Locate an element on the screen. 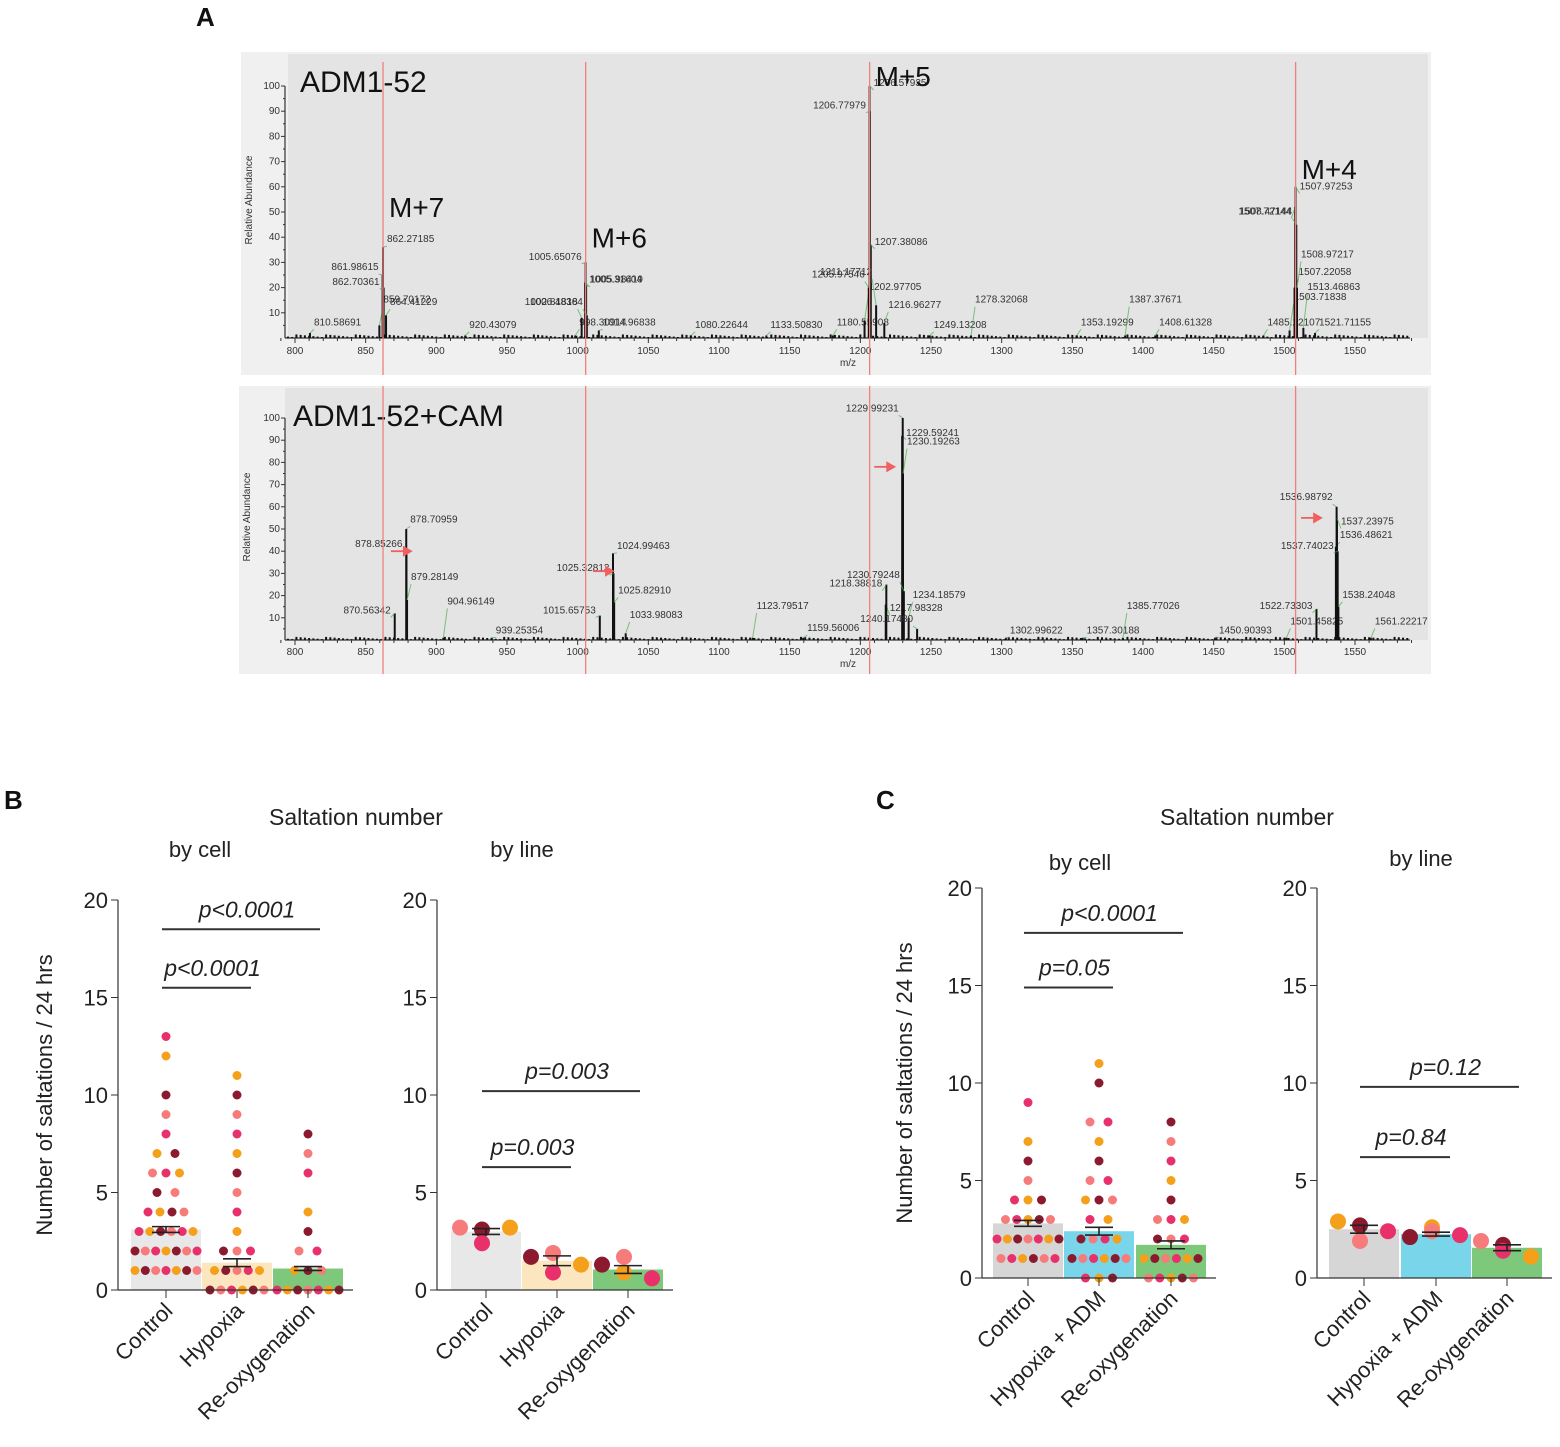 The image size is (1560, 1447). peak-label: 1005.65076 is located at coordinates (555, 257).